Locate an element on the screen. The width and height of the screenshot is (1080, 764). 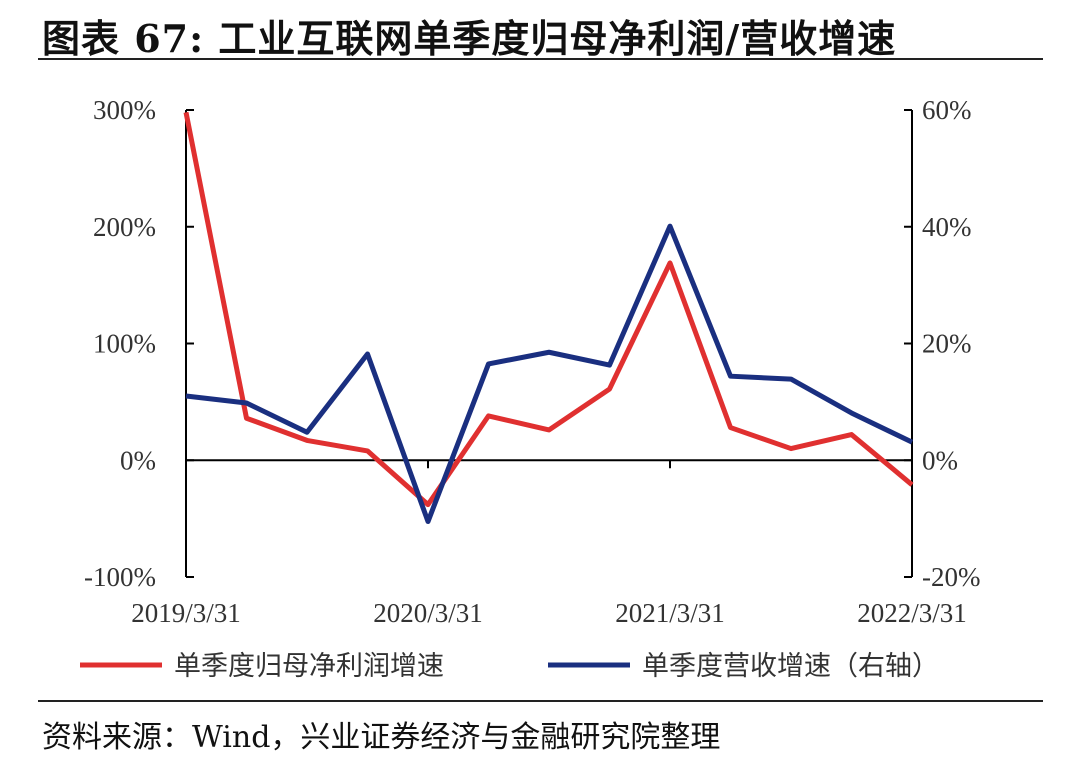
x-tick-label: 2019/3/31 is located at coordinates (186, 613).